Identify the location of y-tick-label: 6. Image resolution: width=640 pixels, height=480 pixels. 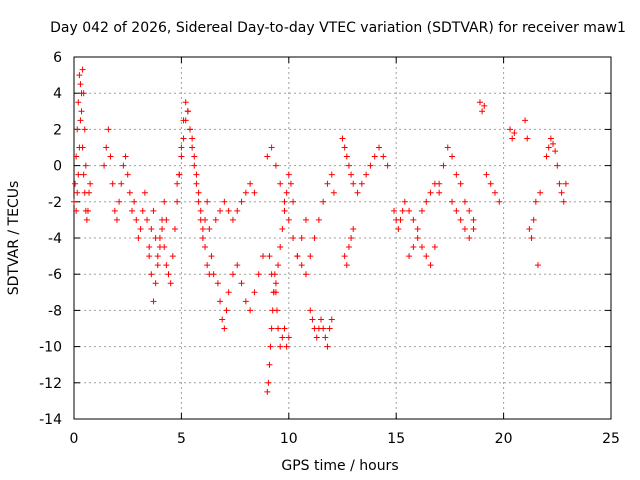
(57, 58).